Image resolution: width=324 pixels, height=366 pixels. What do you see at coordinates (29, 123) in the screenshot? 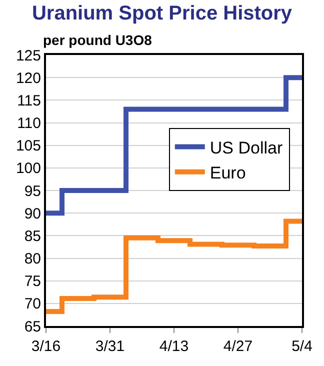
I see `y-tick-label: 110` at bounding box center [29, 123].